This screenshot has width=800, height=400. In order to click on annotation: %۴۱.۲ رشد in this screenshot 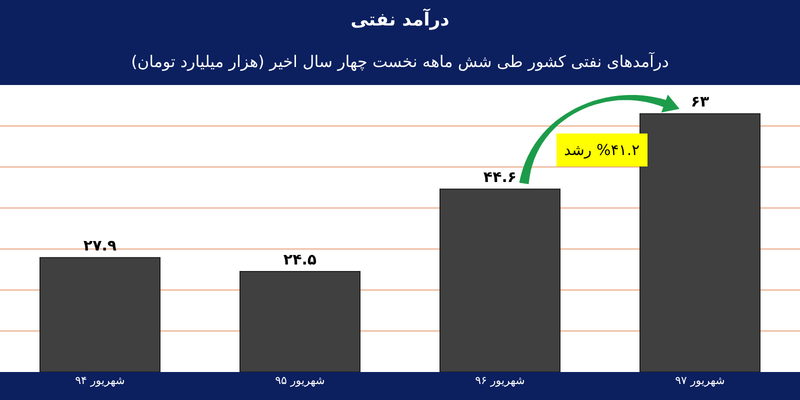, I will do `click(602, 150)`.